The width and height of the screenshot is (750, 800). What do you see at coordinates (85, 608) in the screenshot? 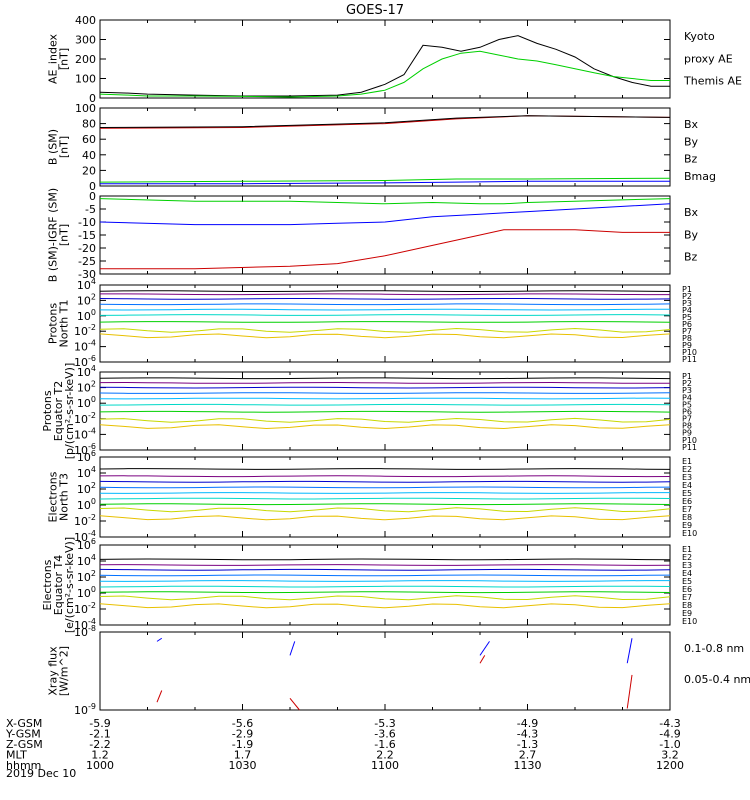
I see `ytick-label: 10⁻²` at bounding box center [85, 608].